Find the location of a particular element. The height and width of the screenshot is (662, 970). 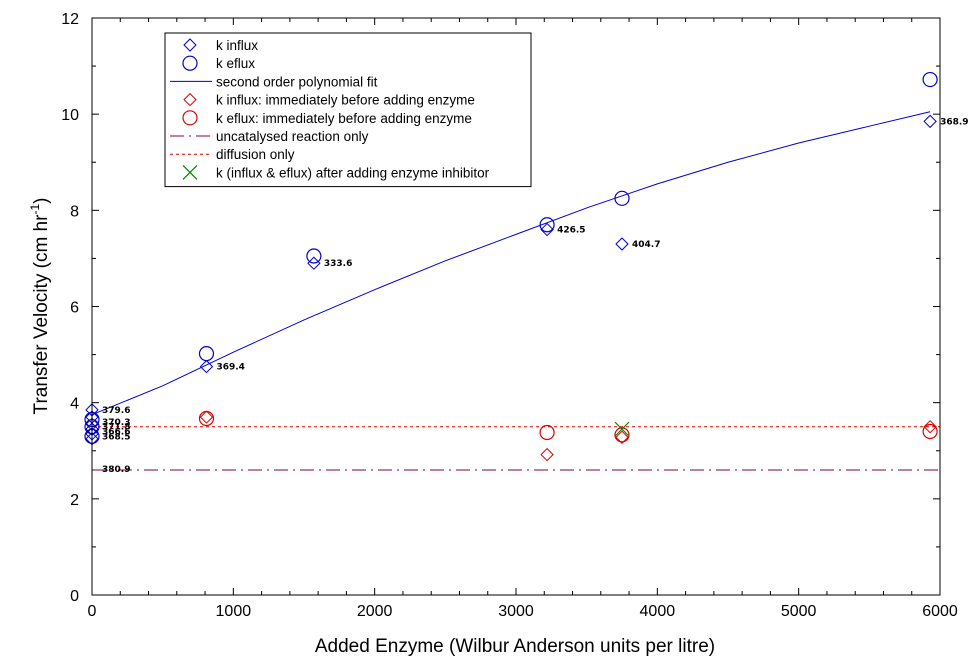

x-tick-label: 2000 is located at coordinates (375, 611).